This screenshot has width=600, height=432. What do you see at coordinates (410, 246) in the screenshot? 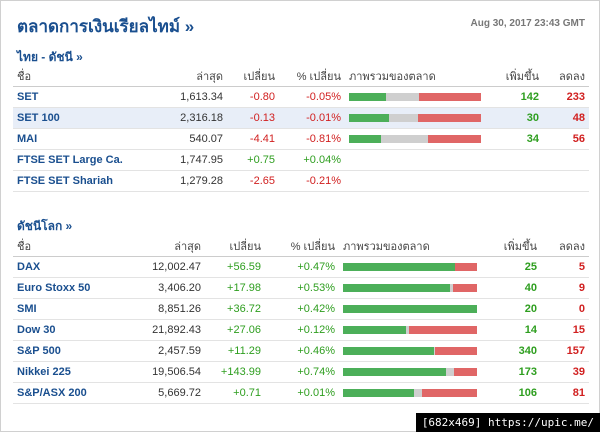
I see `col-market-overview: ภาพรวมของตลาด` at bounding box center [410, 246].